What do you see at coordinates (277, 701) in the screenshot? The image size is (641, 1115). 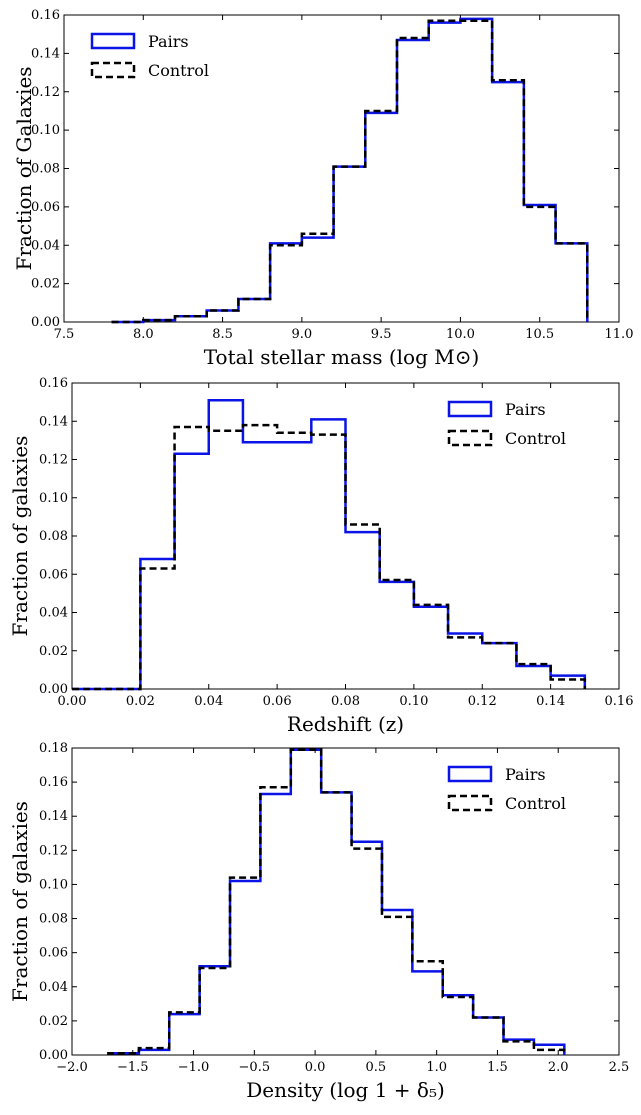 I see `x-tick-label: 0.06` at bounding box center [277, 701].